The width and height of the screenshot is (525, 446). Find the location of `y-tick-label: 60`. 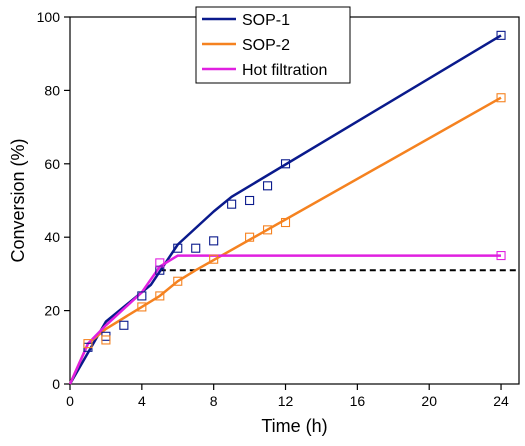

y-tick-label: 60 is located at coordinates (52, 164).